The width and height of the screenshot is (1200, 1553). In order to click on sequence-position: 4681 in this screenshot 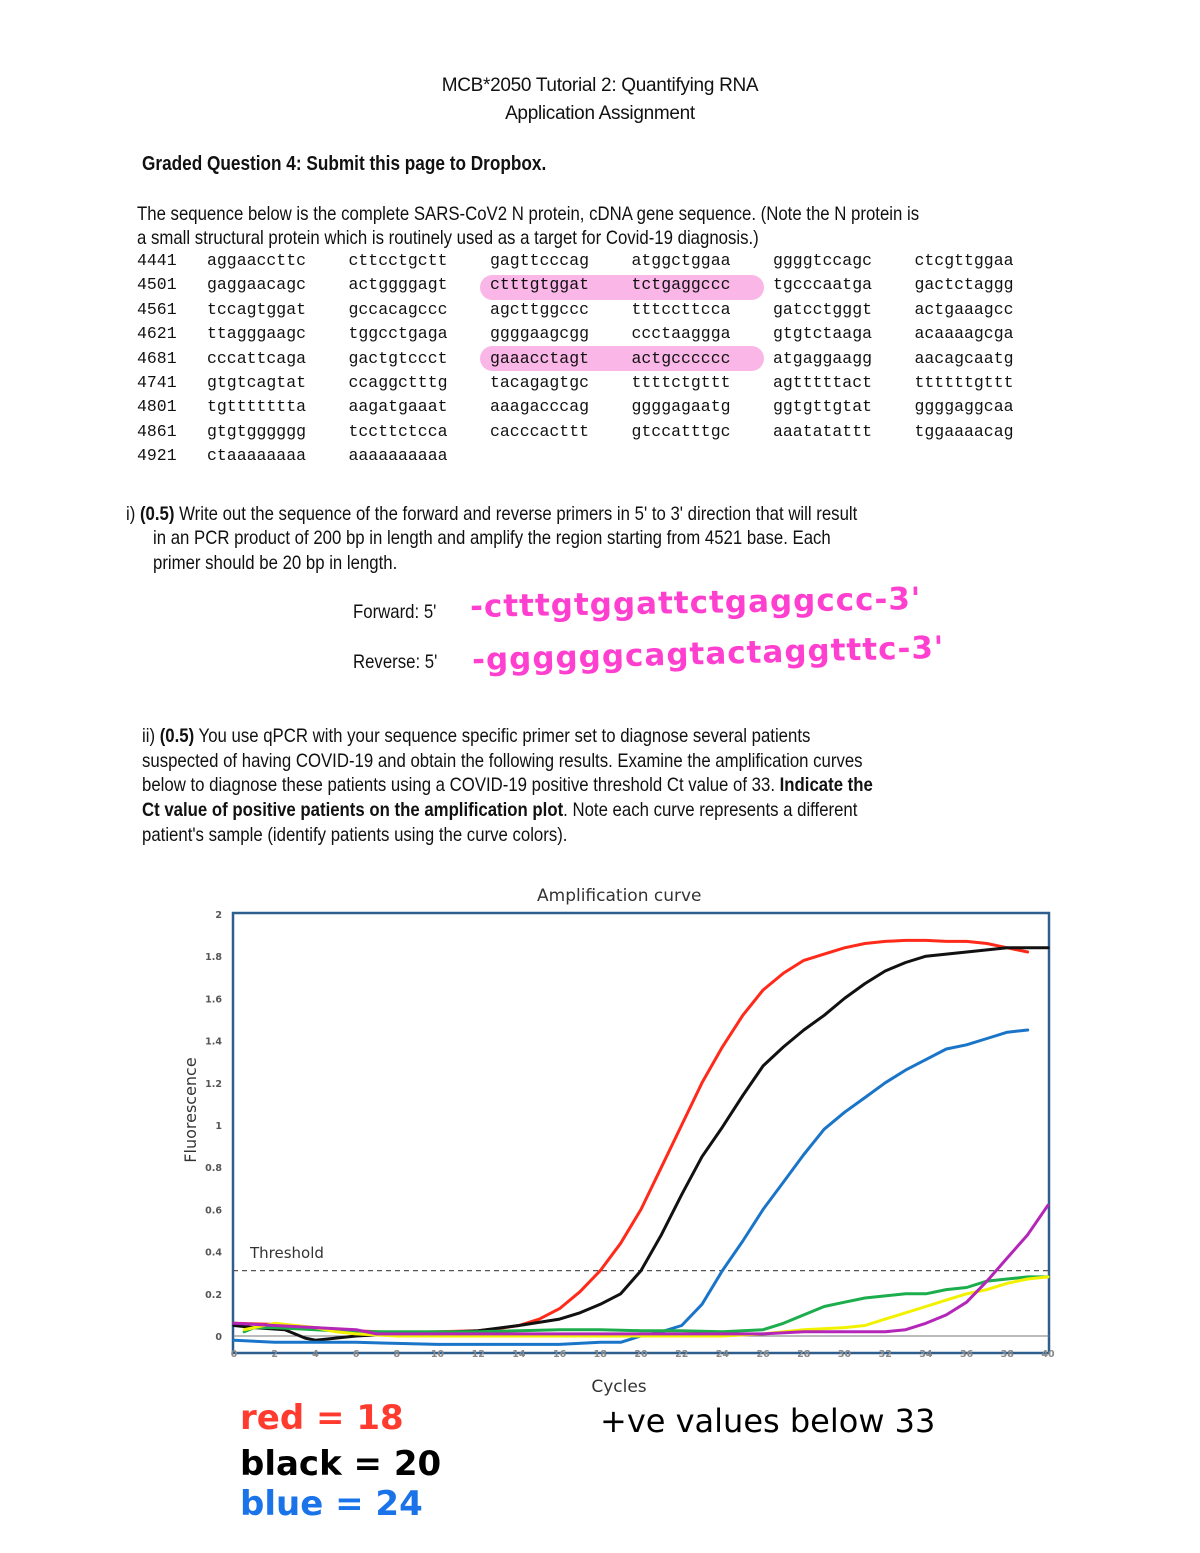, I will do `click(157, 358)`.